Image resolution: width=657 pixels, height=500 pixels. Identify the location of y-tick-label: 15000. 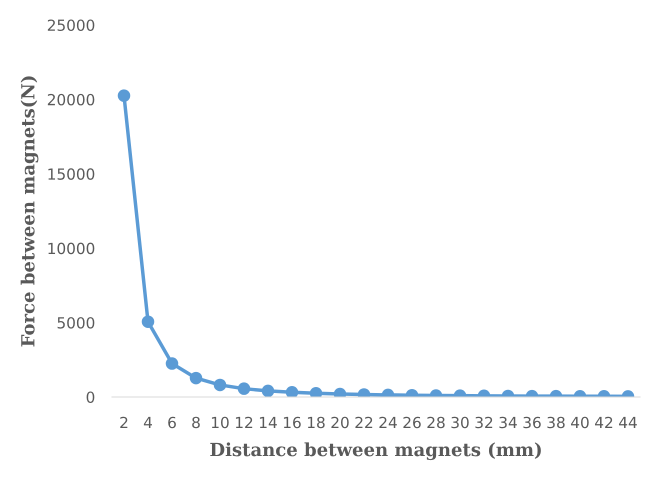
(71, 174).